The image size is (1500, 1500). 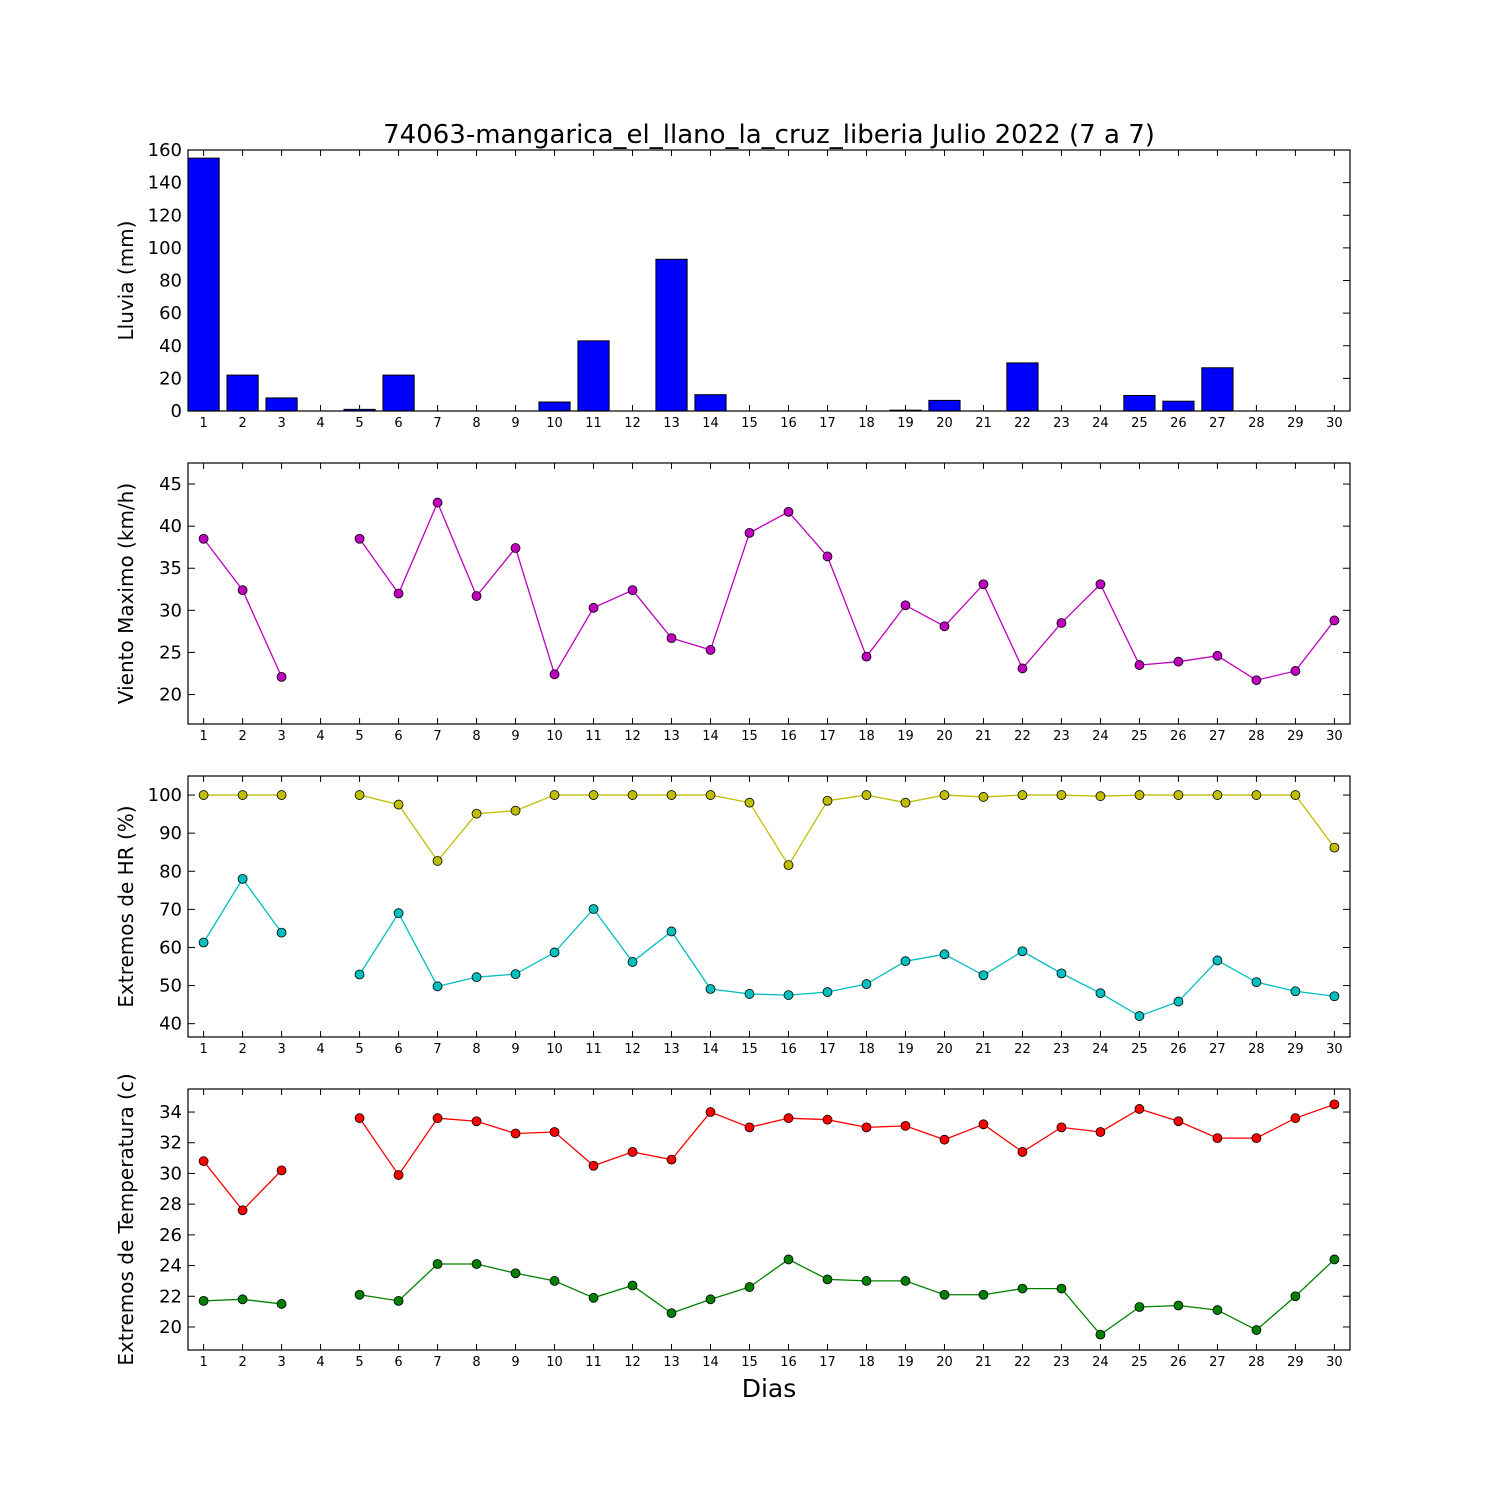 What do you see at coordinates (170, 313) in the screenshot?
I see `y-tick-label: 60` at bounding box center [170, 313].